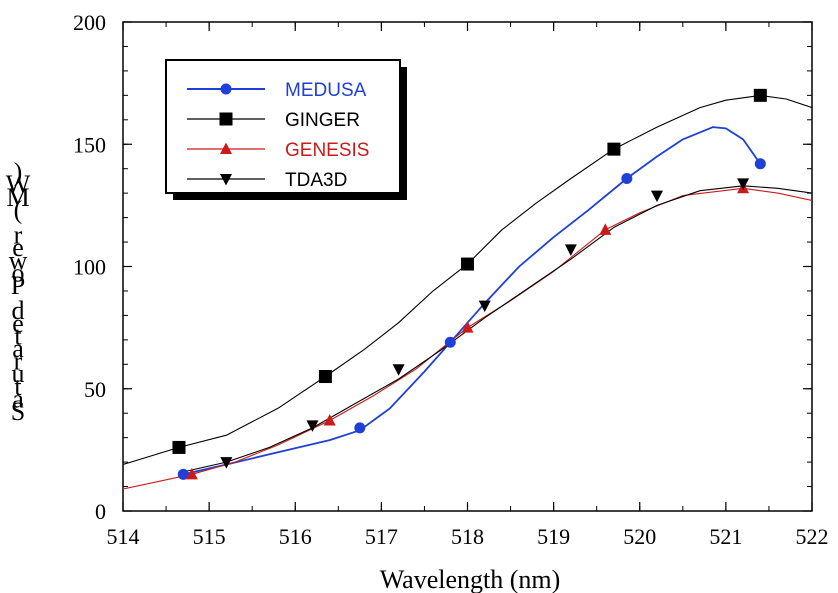 This screenshot has width=838, height=593. I want to click on legend-marker-medusa, so click(226, 89).